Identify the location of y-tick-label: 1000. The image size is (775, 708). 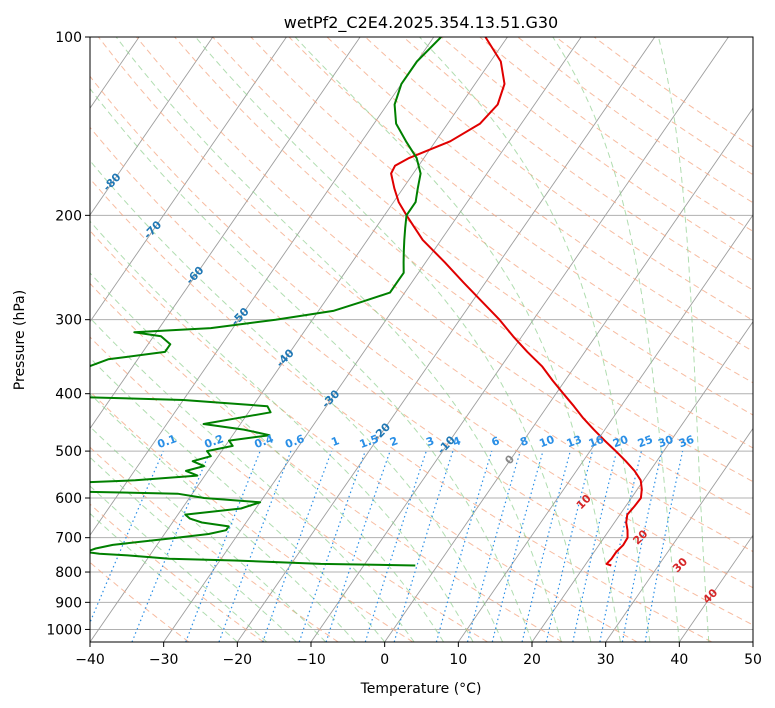
(64, 630).